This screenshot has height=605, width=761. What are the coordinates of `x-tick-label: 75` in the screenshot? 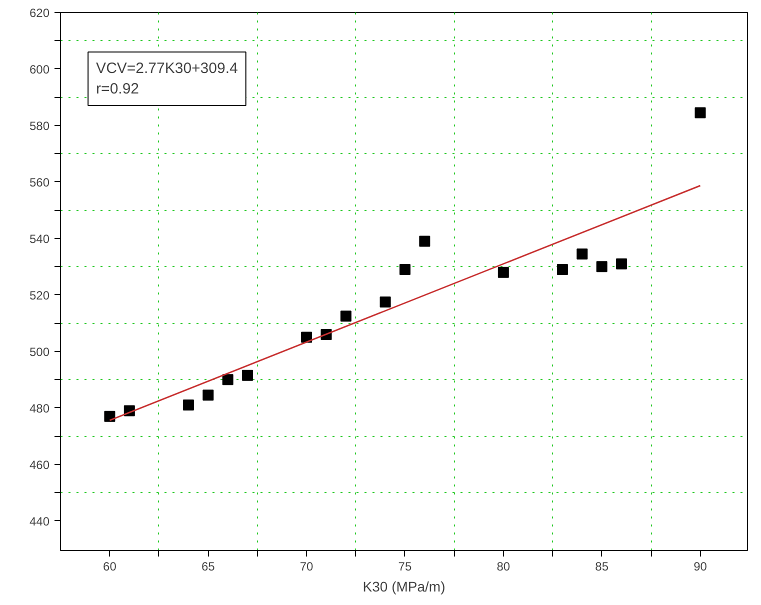 It's located at (405, 567).